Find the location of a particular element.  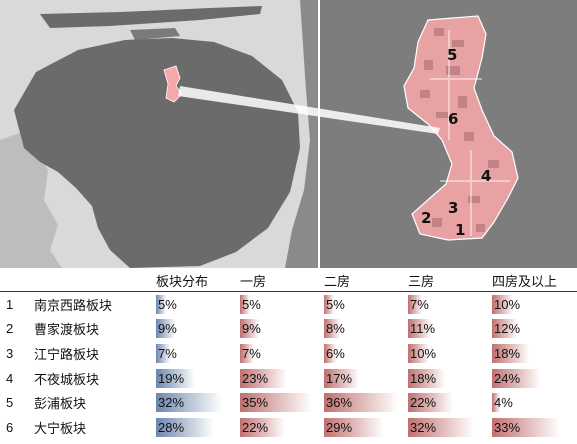

zoom-district-texture is located at coordinates (459, 130).